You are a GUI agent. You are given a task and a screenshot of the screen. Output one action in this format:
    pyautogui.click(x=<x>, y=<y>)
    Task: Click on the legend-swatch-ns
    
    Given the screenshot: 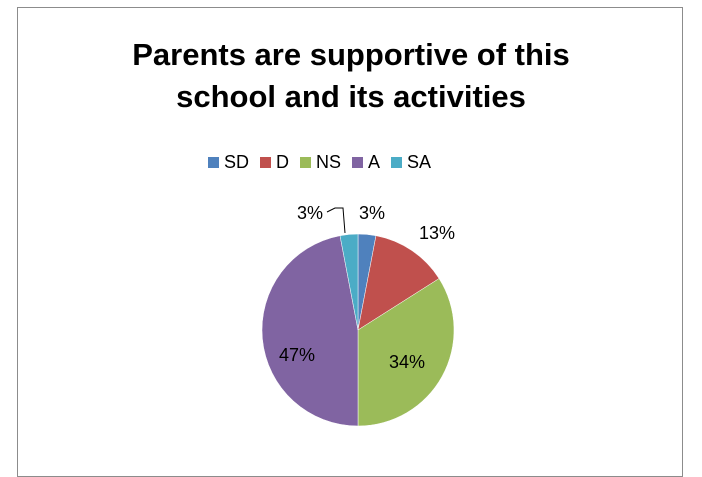 What is the action you would take?
    pyautogui.click(x=306, y=162)
    